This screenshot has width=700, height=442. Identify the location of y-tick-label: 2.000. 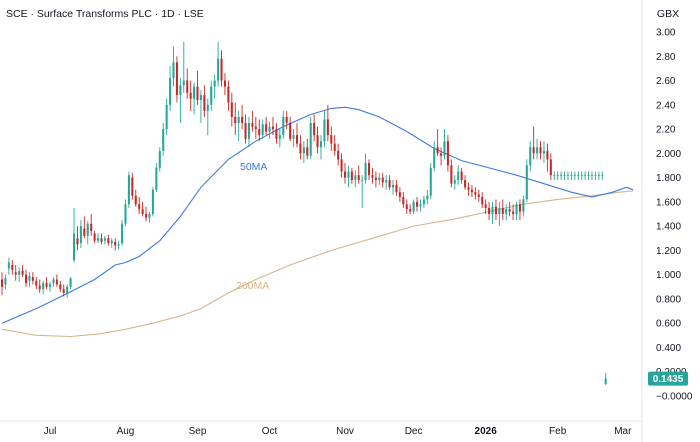
(668, 154).